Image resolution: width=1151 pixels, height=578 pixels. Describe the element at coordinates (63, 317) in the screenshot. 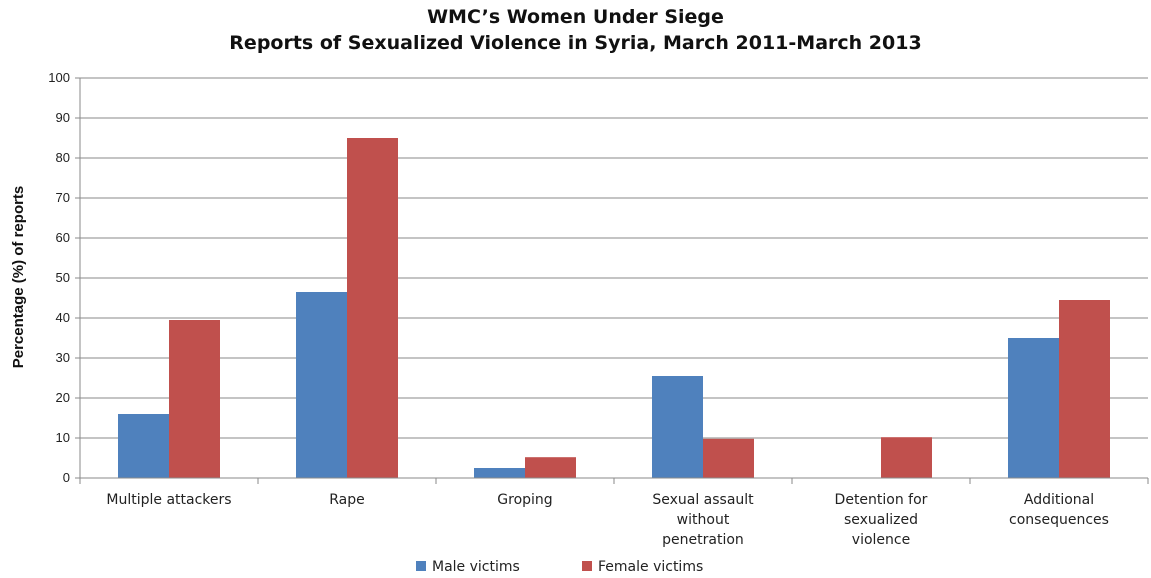

I see `y-tick-label: 40` at that location.